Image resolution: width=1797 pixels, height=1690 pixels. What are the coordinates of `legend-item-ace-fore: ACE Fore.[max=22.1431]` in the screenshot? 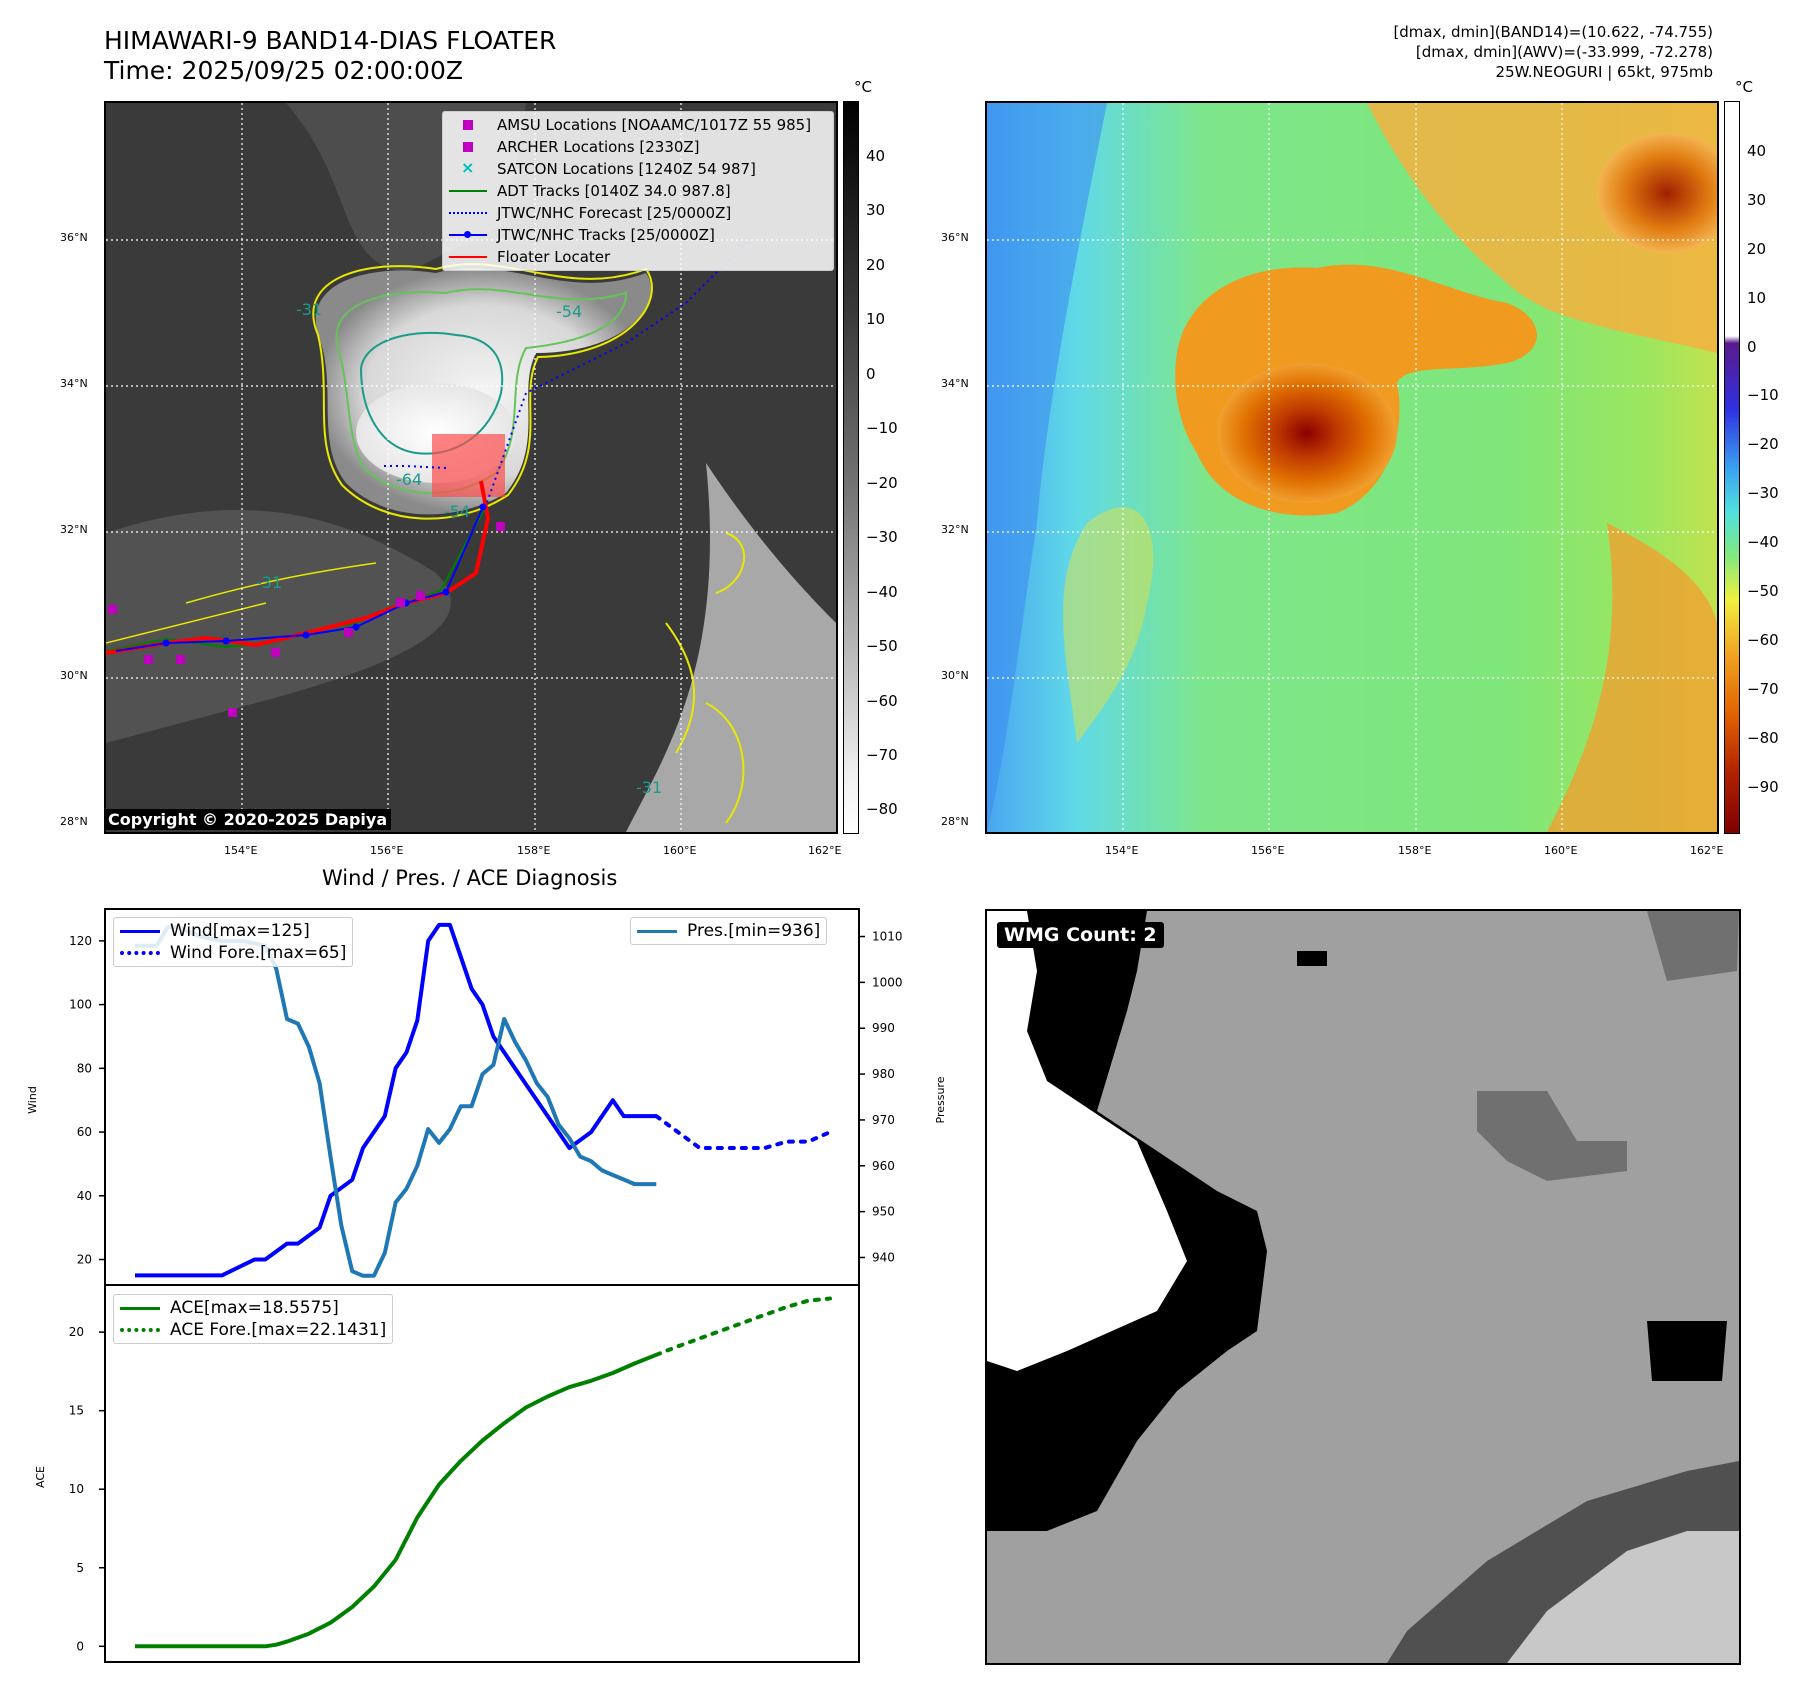 It's located at (250, 1330).